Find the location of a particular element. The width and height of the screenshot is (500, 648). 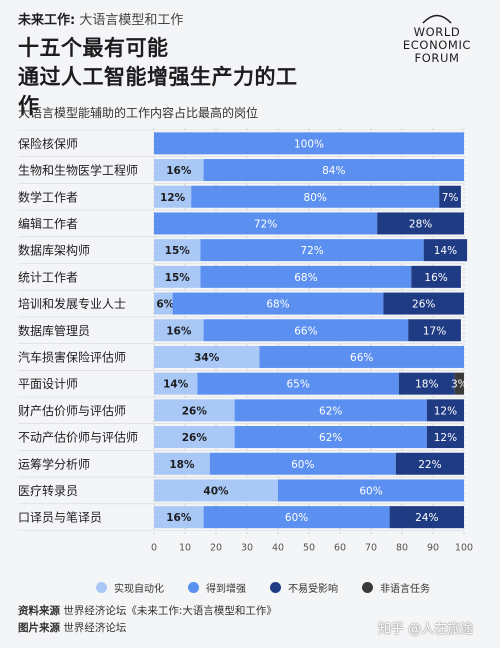

data-label: 34% is located at coordinates (207, 358).